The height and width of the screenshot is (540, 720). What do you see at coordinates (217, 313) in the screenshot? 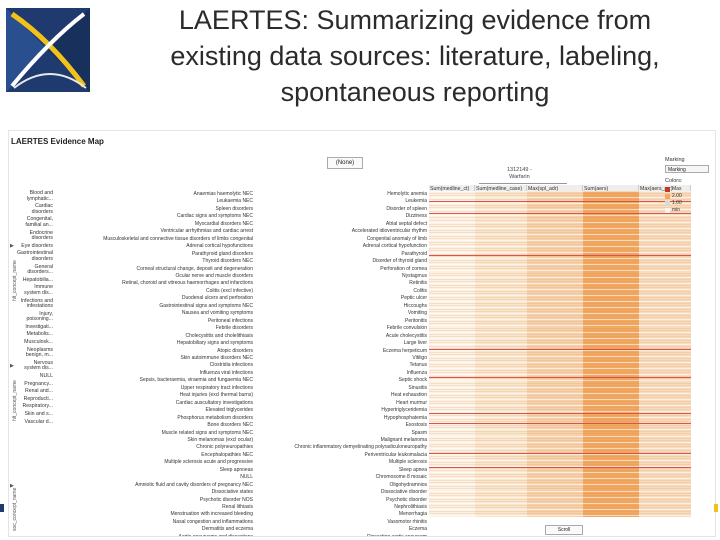
I see `soc-term: Nausea and vomiting symptoms` at bounding box center [217, 313].